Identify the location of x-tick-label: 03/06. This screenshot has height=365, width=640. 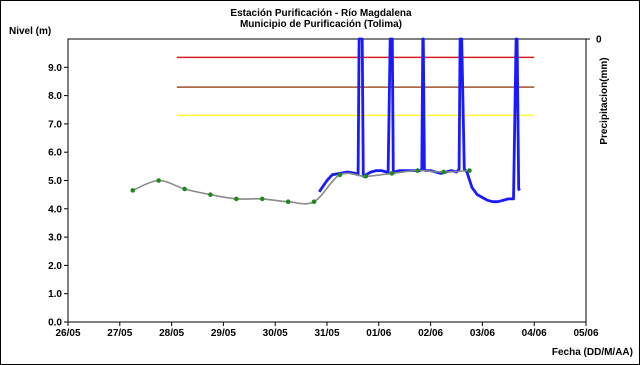
(482, 333).